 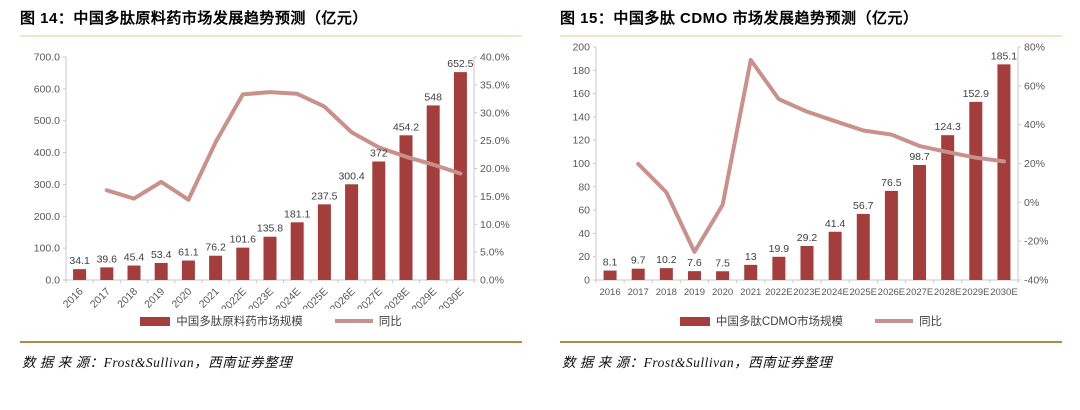 I want to click on chart-legend: 中国多肽CDMO市场规模 同比, so click(x=811, y=321).